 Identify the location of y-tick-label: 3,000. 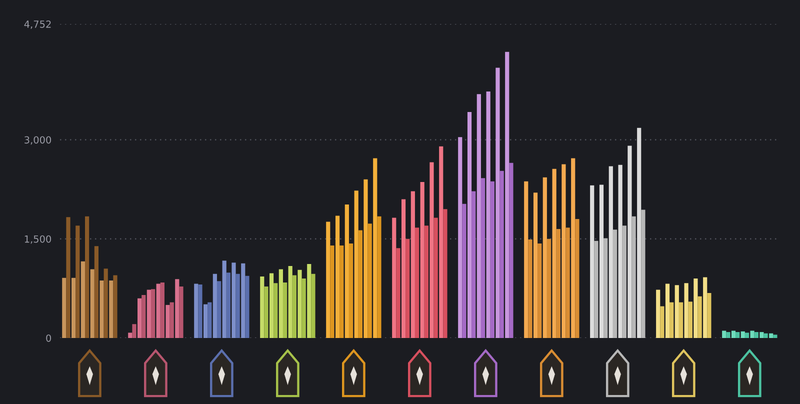
(38, 140).